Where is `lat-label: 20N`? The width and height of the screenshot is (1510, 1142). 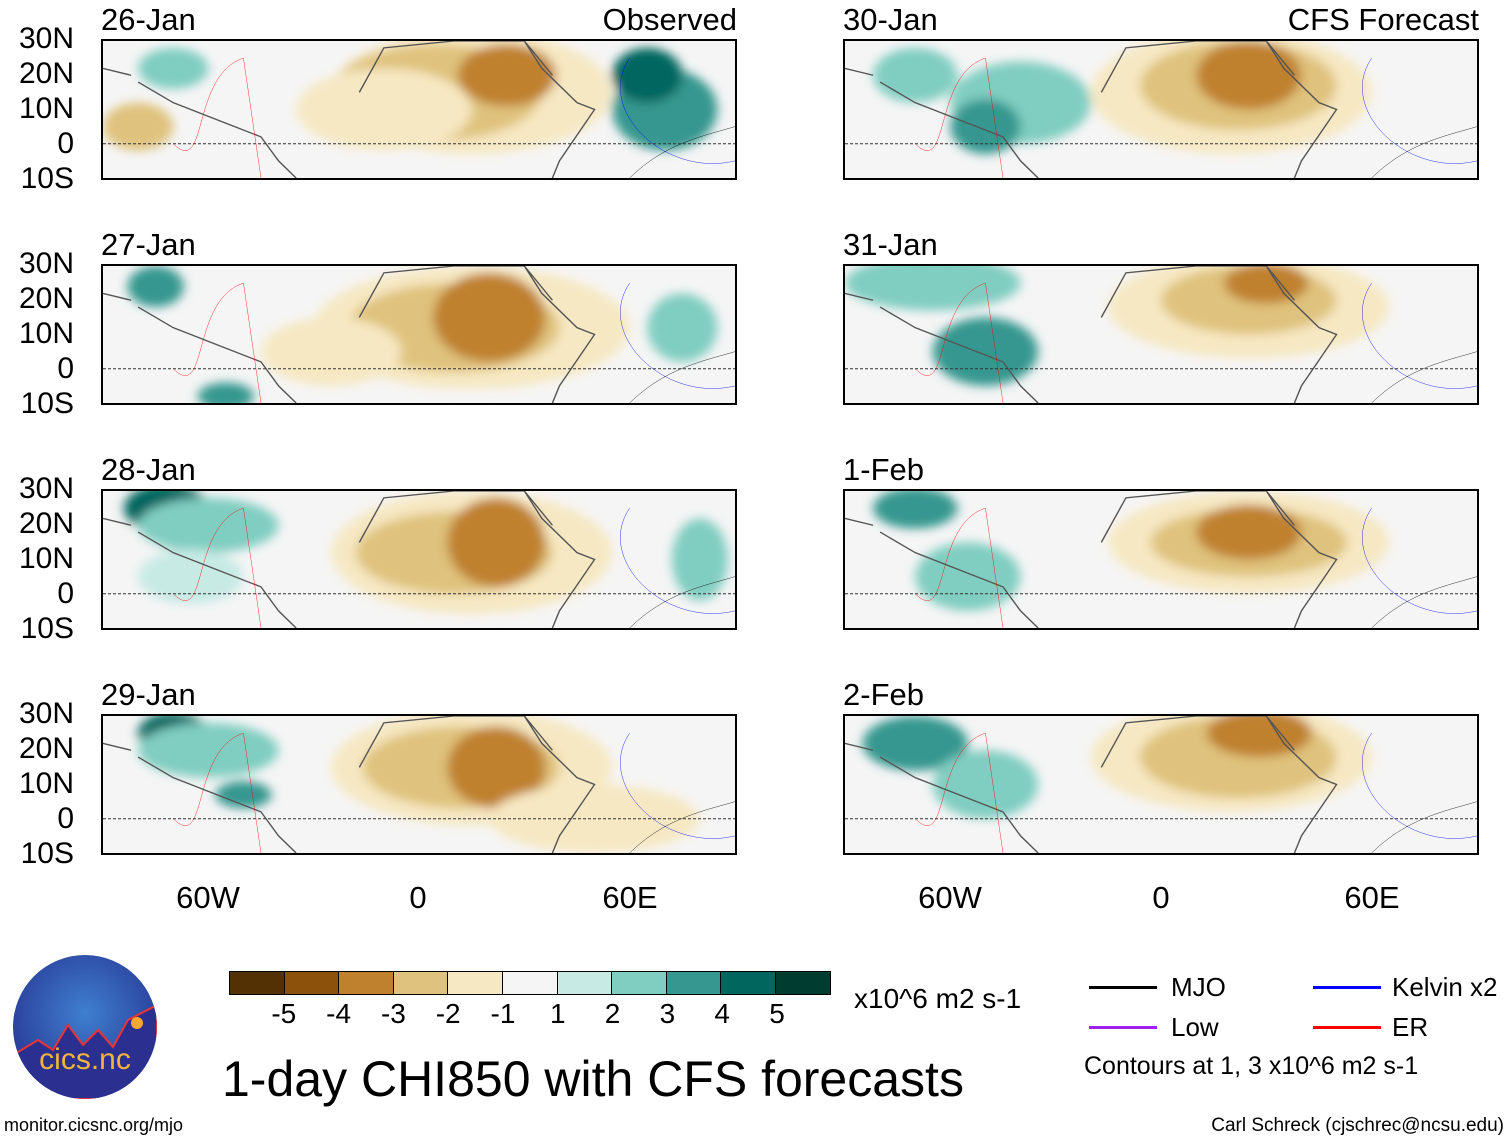 lat-label: 20N is located at coordinates (46, 748).